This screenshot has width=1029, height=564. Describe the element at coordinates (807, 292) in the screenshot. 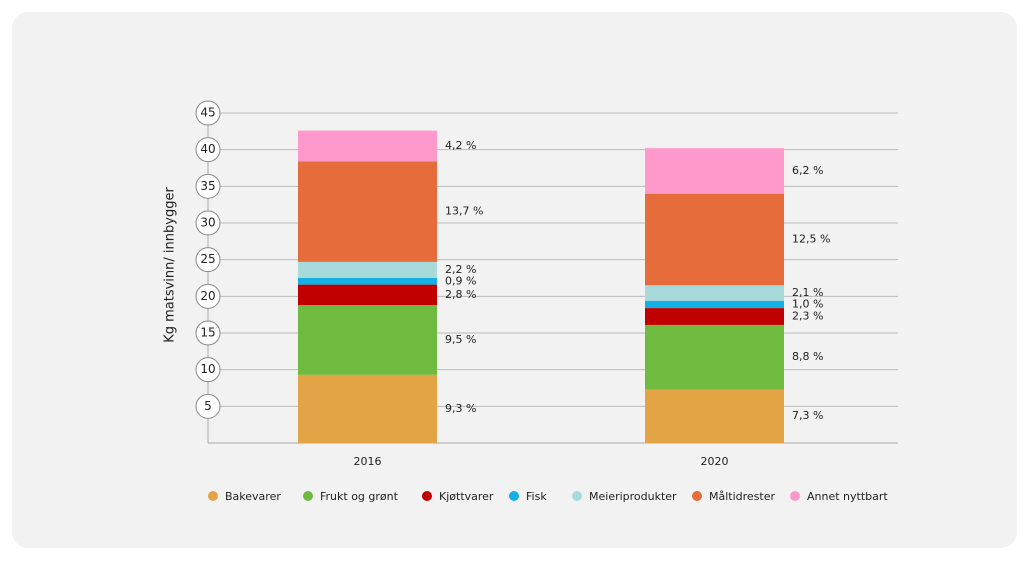

I see `value-label: 2,1 %` at that location.